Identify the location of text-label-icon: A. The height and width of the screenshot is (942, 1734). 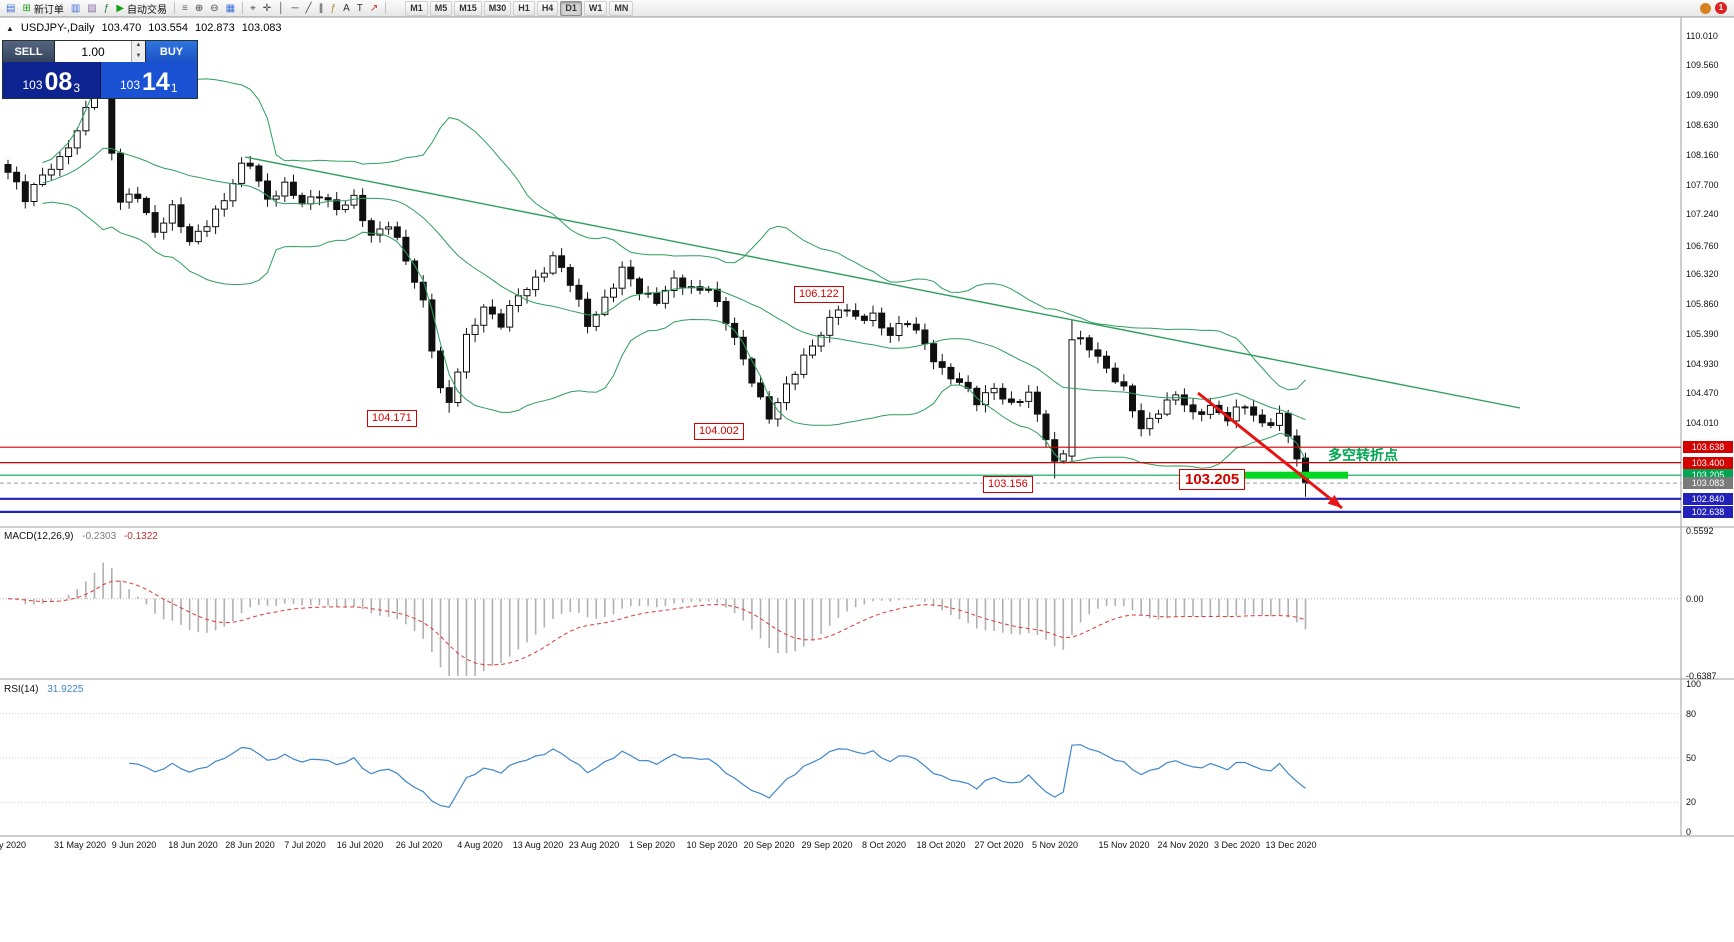
(346, 8).